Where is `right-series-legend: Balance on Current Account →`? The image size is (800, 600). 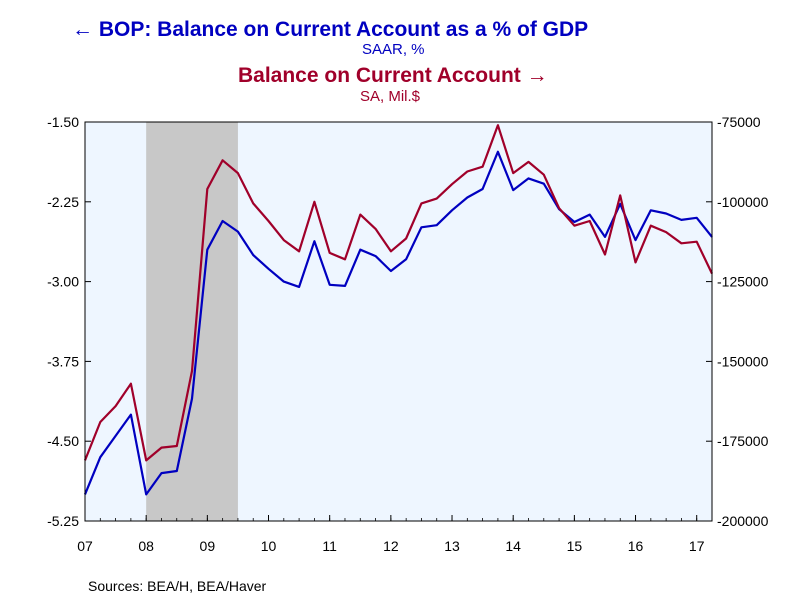
right-series-legend: Balance on Current Account → is located at coordinates (393, 76).